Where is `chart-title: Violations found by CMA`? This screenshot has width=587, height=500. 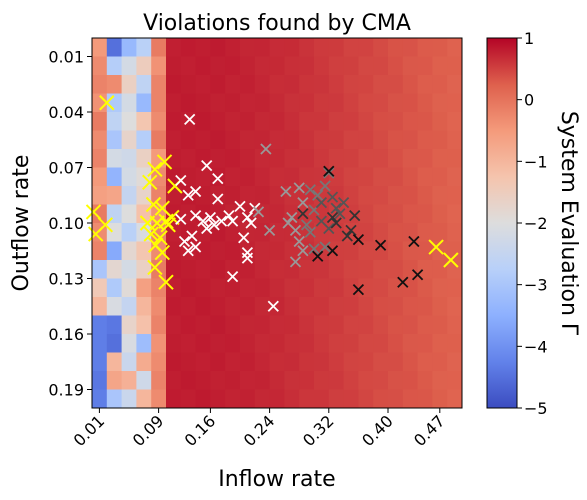
chart-title: Violations found by CMA is located at coordinates (277, 23).